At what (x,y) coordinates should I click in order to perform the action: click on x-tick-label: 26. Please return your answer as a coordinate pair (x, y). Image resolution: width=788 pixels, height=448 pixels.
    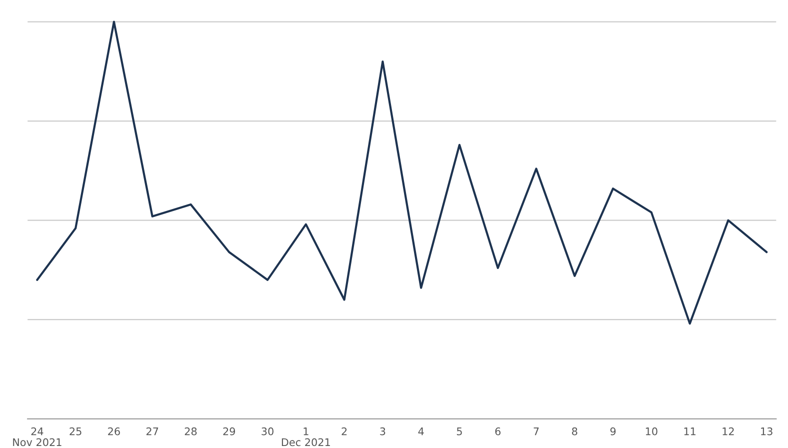
    Looking at the image, I should click on (114, 431).